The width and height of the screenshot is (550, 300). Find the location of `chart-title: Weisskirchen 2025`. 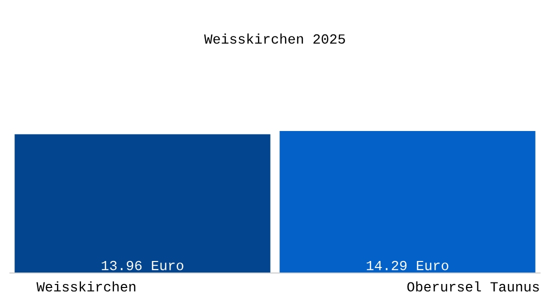

chart-title: Weisskirchen 2025 is located at coordinates (274, 39).